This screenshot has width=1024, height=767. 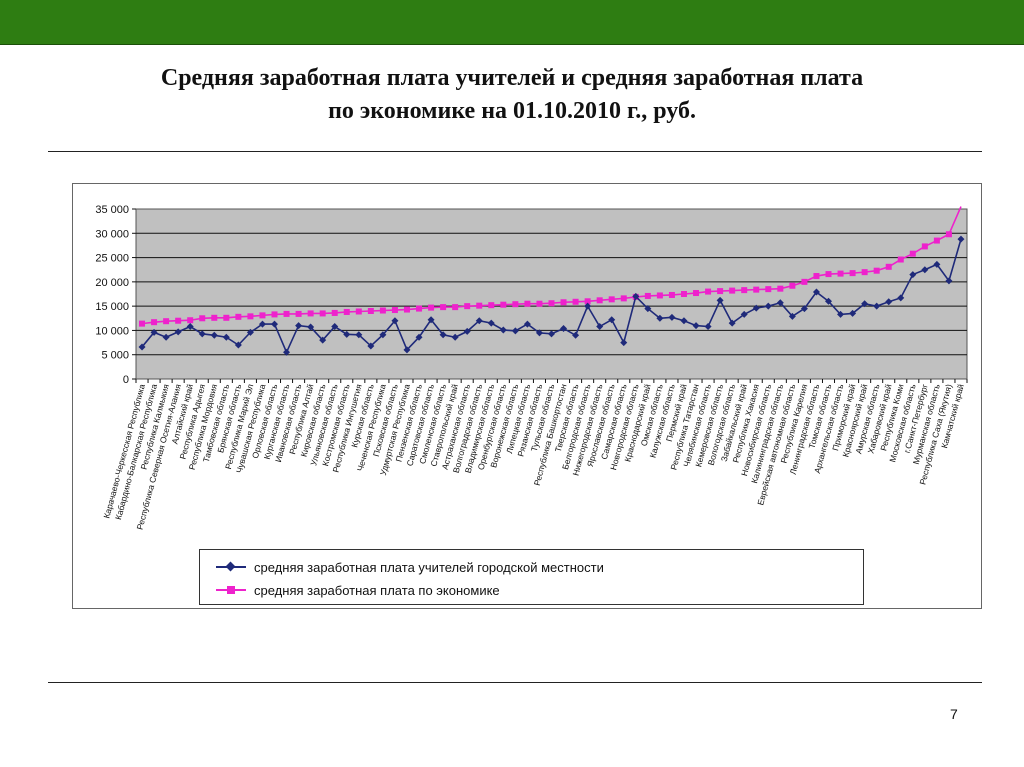 What do you see at coordinates (954, 714) in the screenshot?
I see `page-number: 7` at bounding box center [954, 714].